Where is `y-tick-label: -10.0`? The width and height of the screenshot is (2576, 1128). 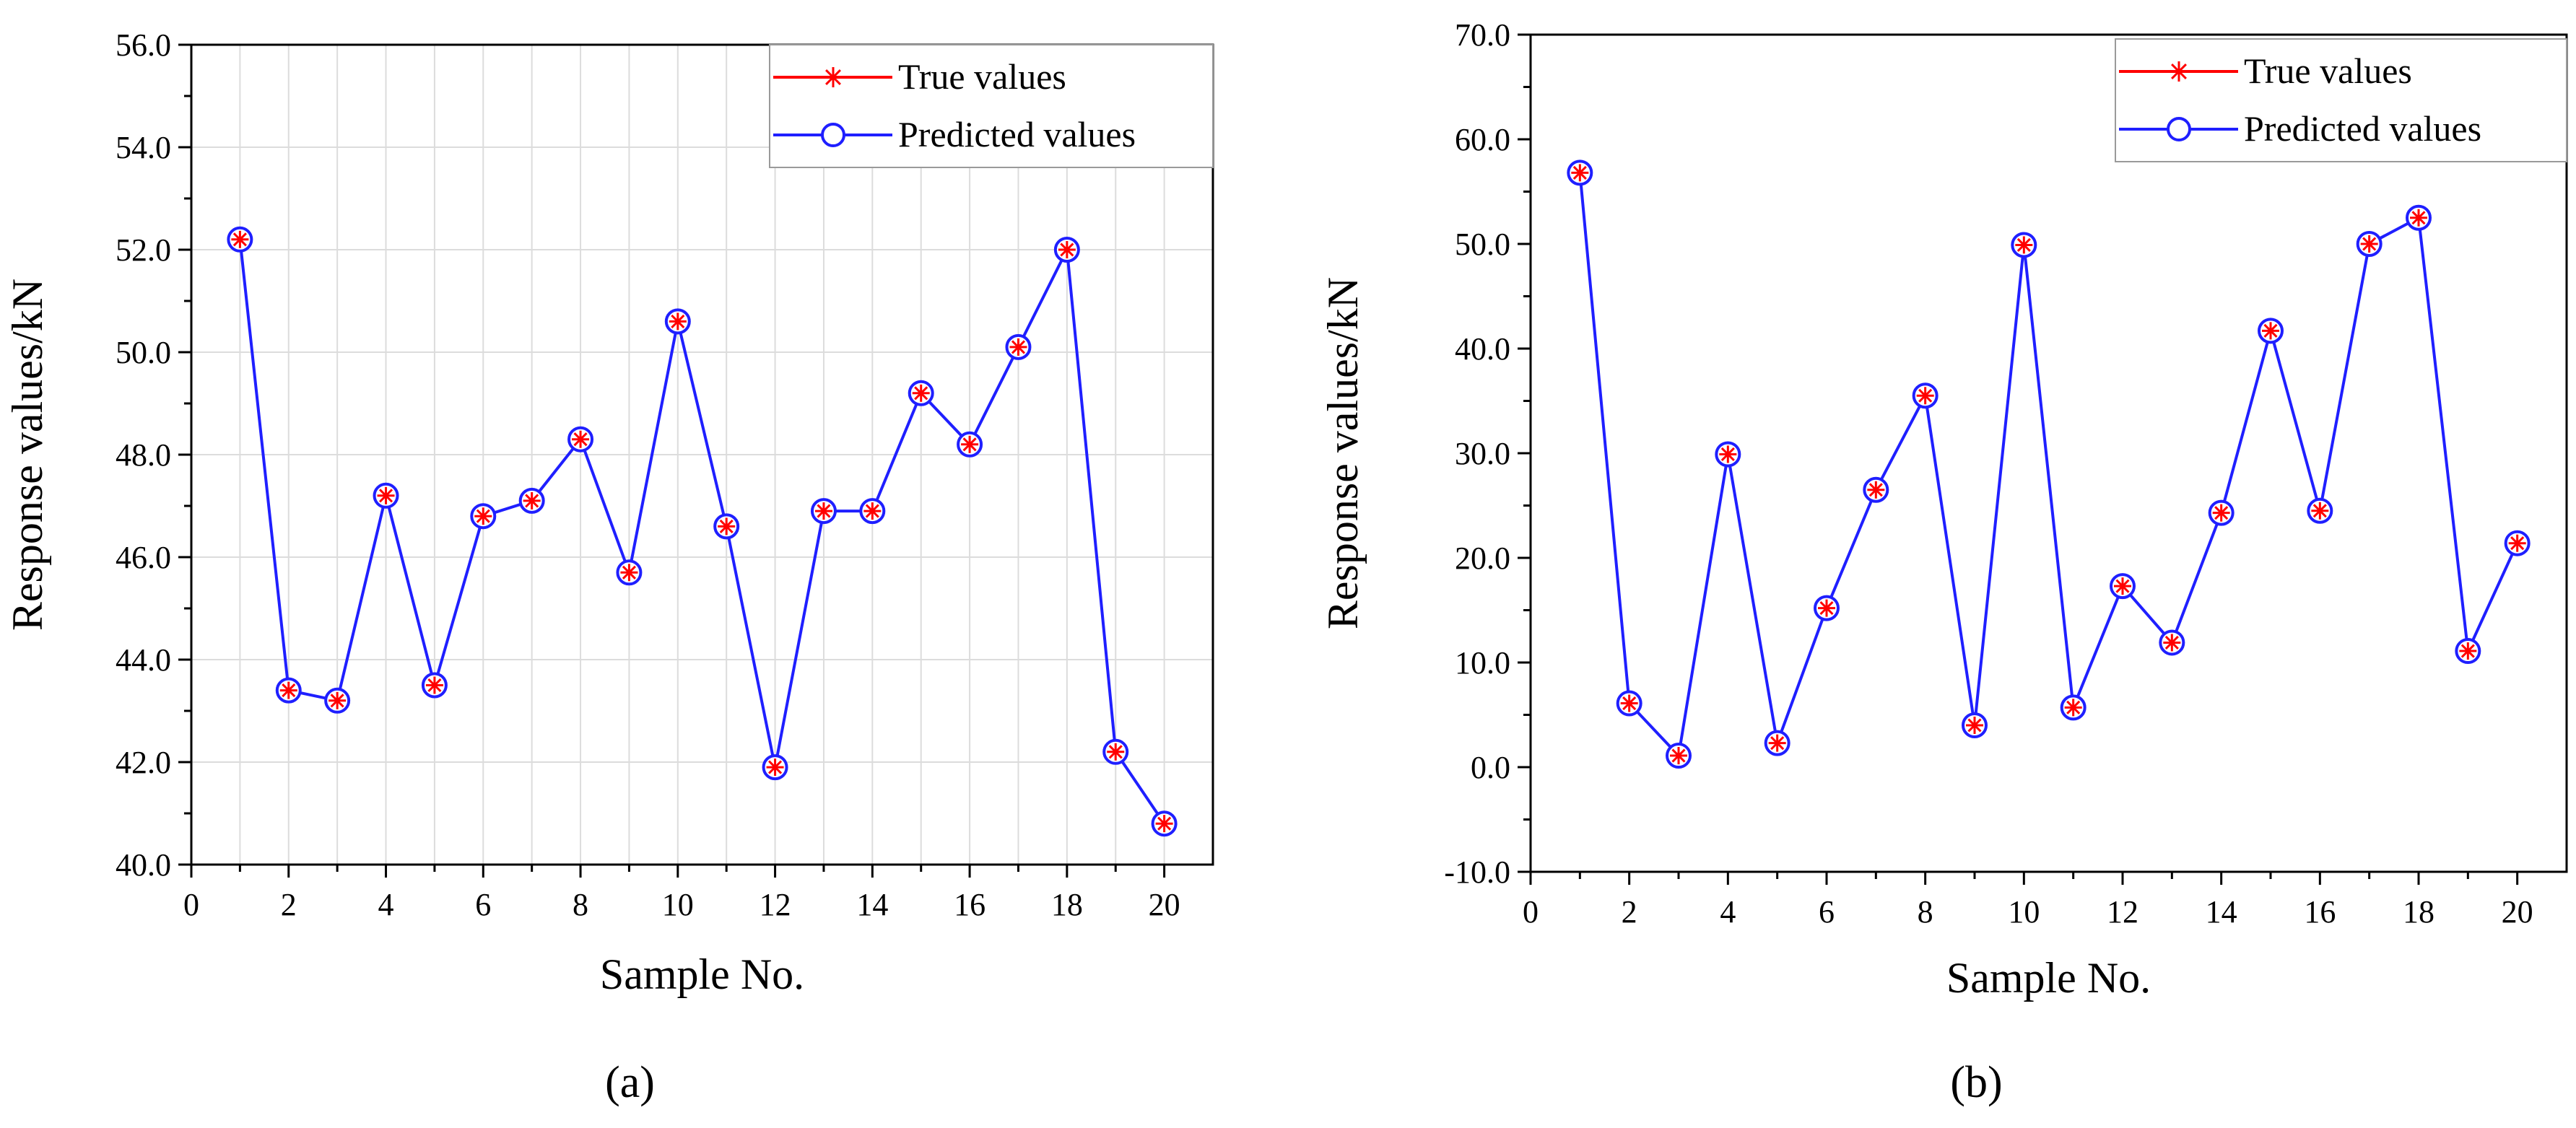
y-tick-label: -10.0 is located at coordinates (1477, 872).